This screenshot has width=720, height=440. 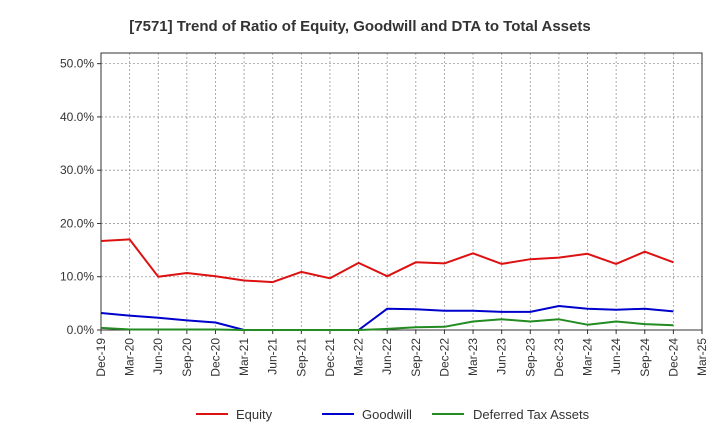 What do you see at coordinates (77, 277) in the screenshot?
I see `y-tick-label: 10.0%` at bounding box center [77, 277].